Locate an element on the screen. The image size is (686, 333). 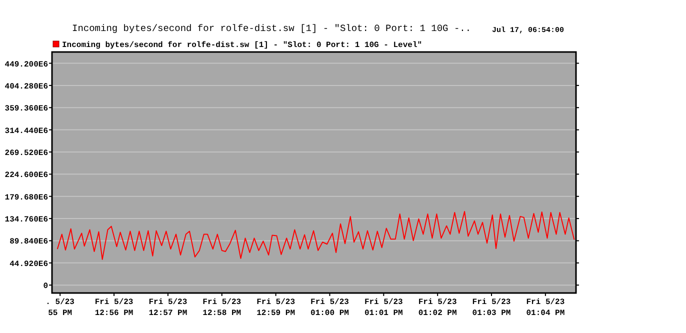
y-tick-label: 179.680E6 is located at coordinates (26, 197).